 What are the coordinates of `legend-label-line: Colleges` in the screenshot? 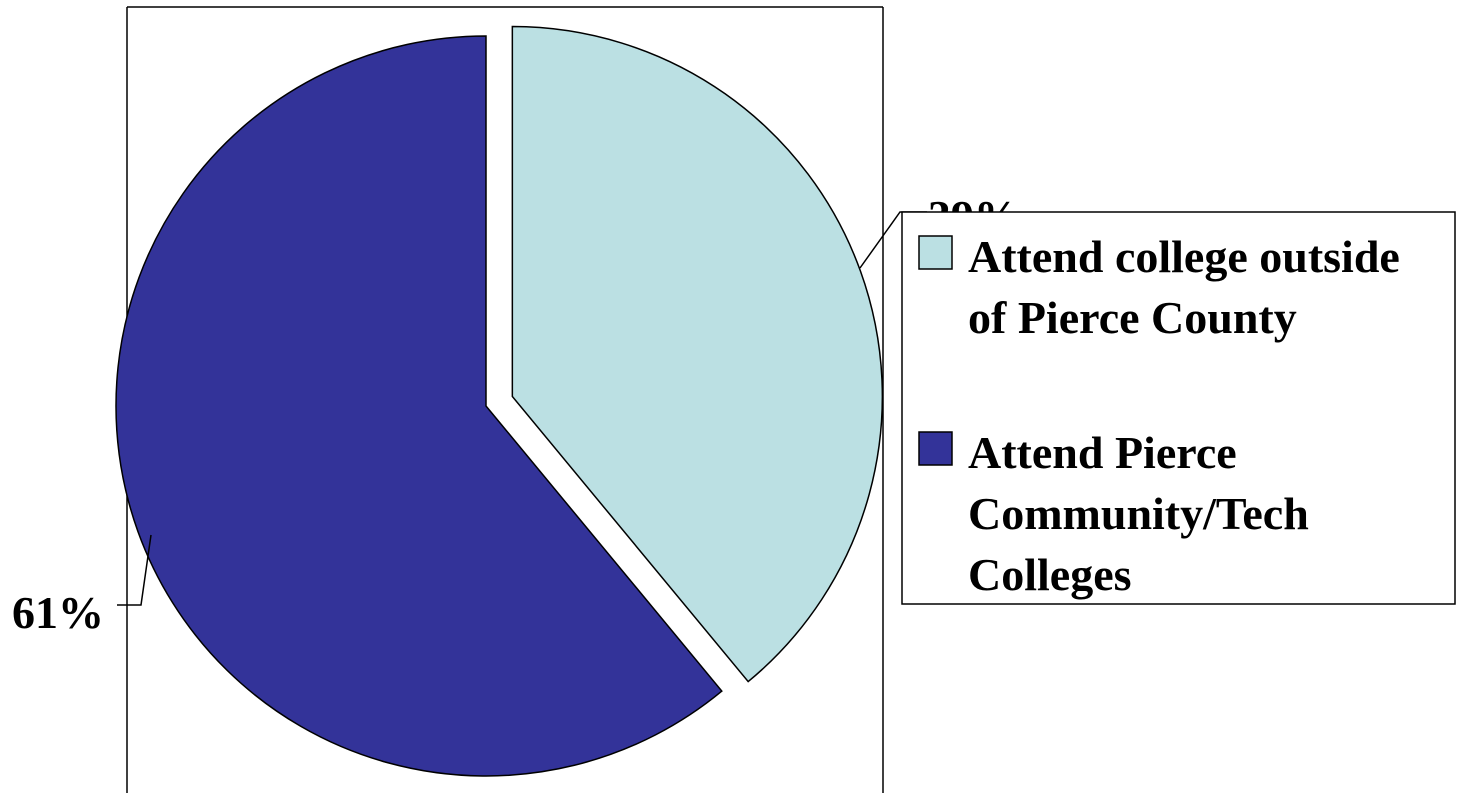 It's located at (1050, 574).